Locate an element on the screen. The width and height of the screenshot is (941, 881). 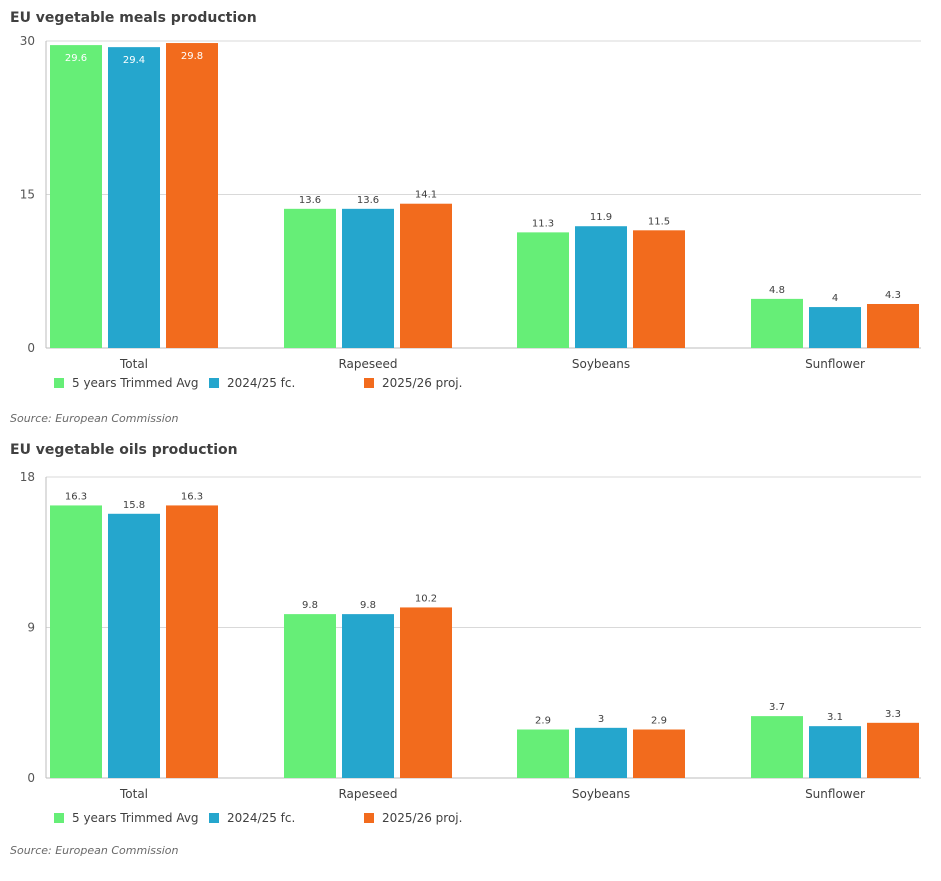
y-tick-label: 30 is located at coordinates (27, 41).